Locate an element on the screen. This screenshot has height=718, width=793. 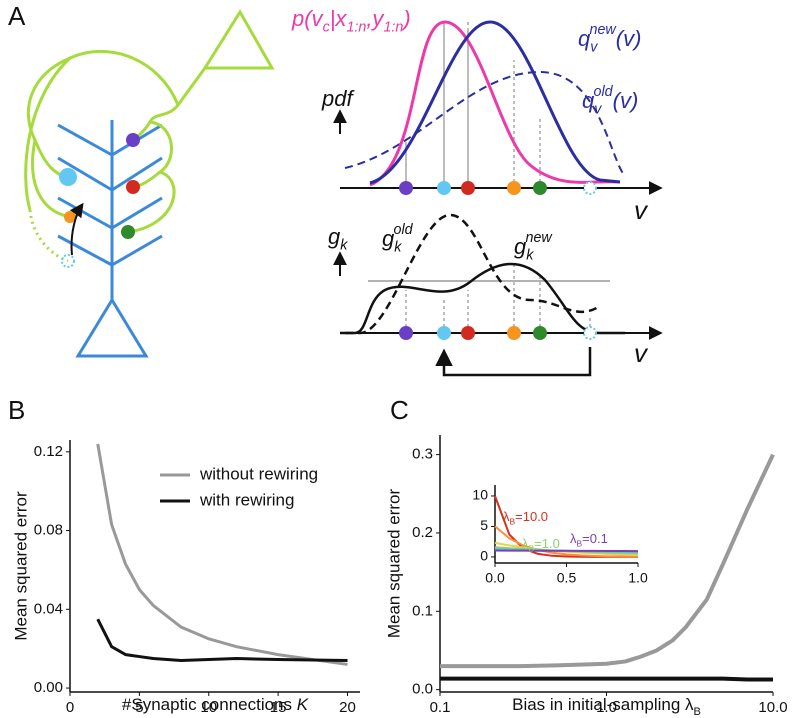
text-part: Bias in initial-sampling λ is located at coordinates (603, 704).